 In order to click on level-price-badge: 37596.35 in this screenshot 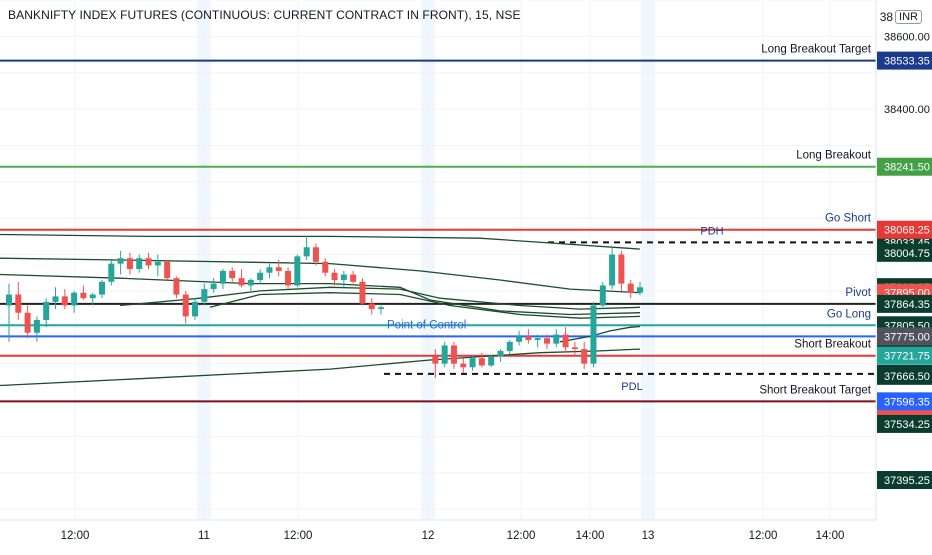, I will do `click(904, 401)`.